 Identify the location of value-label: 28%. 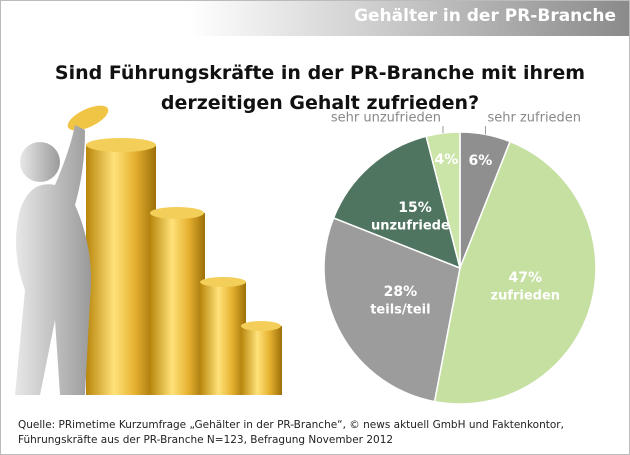
(401, 292).